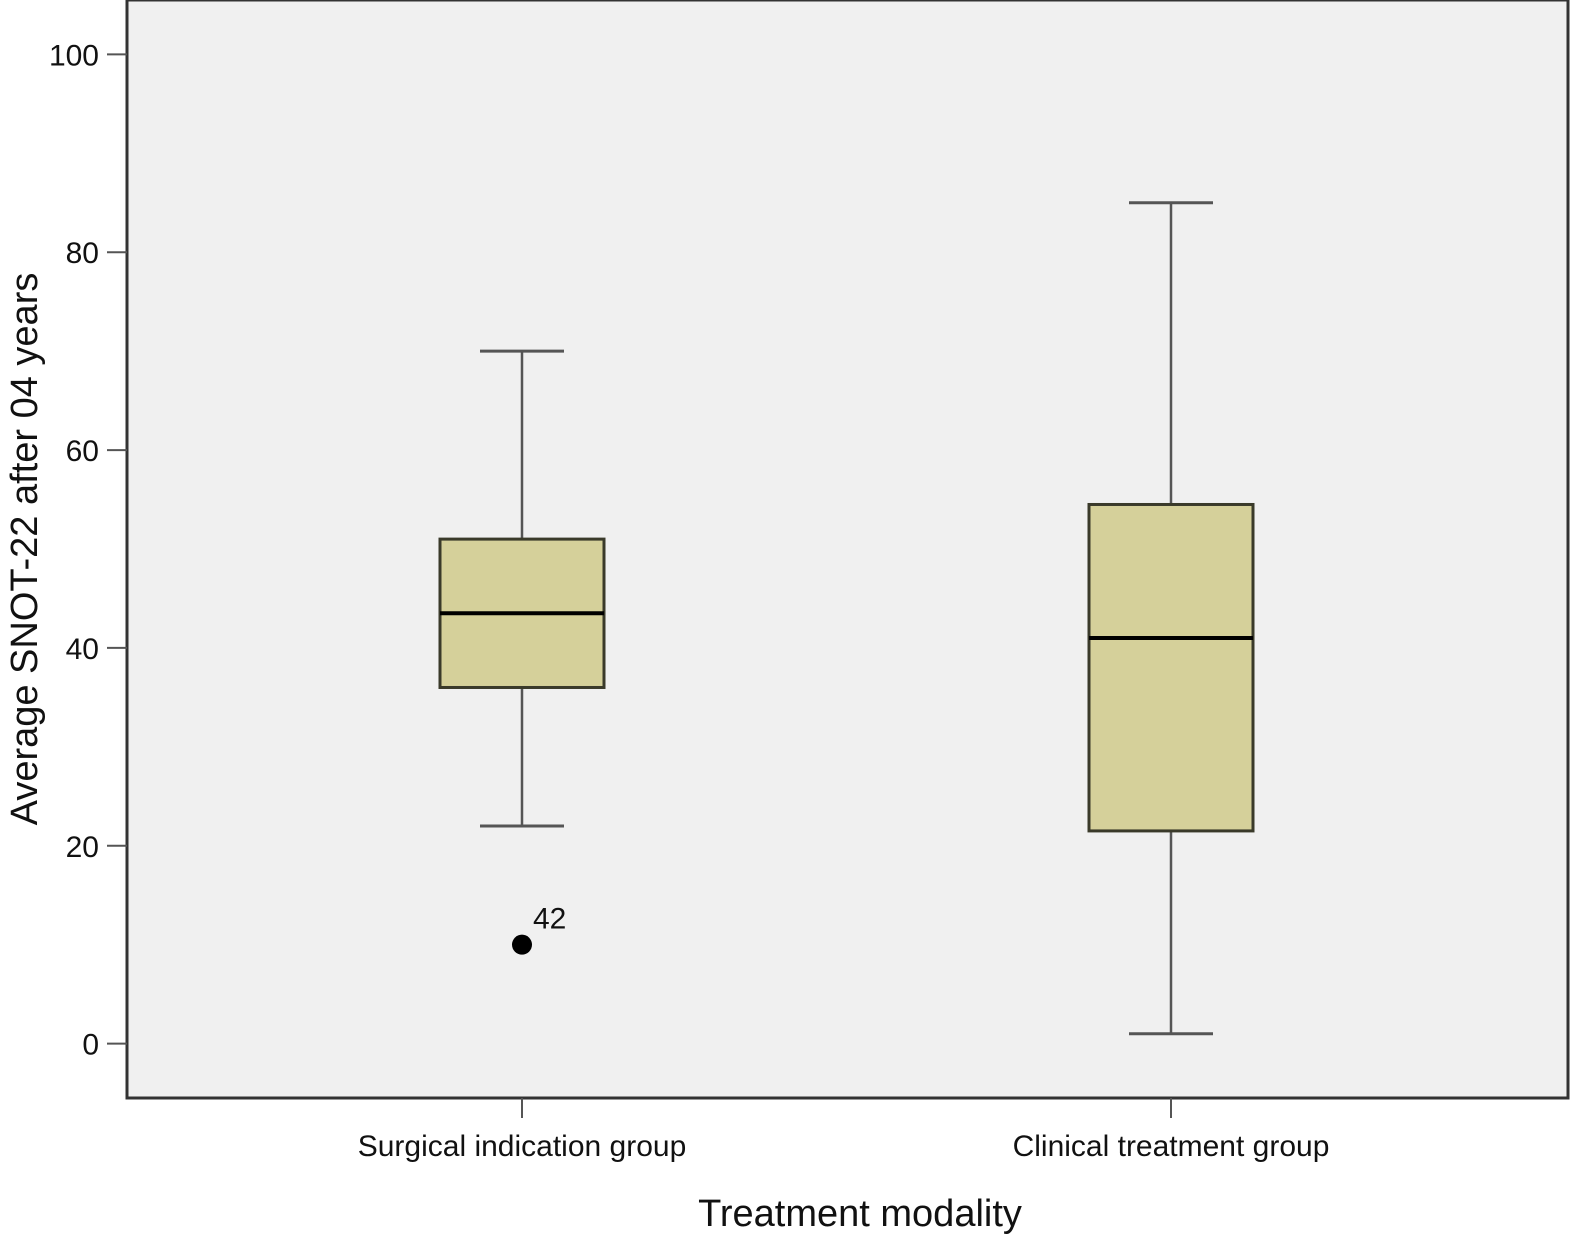 The height and width of the screenshot is (1246, 1583). What do you see at coordinates (25, 549) in the screenshot?
I see `y-axis-title: Average SNOT-22 after 04 years` at bounding box center [25, 549].